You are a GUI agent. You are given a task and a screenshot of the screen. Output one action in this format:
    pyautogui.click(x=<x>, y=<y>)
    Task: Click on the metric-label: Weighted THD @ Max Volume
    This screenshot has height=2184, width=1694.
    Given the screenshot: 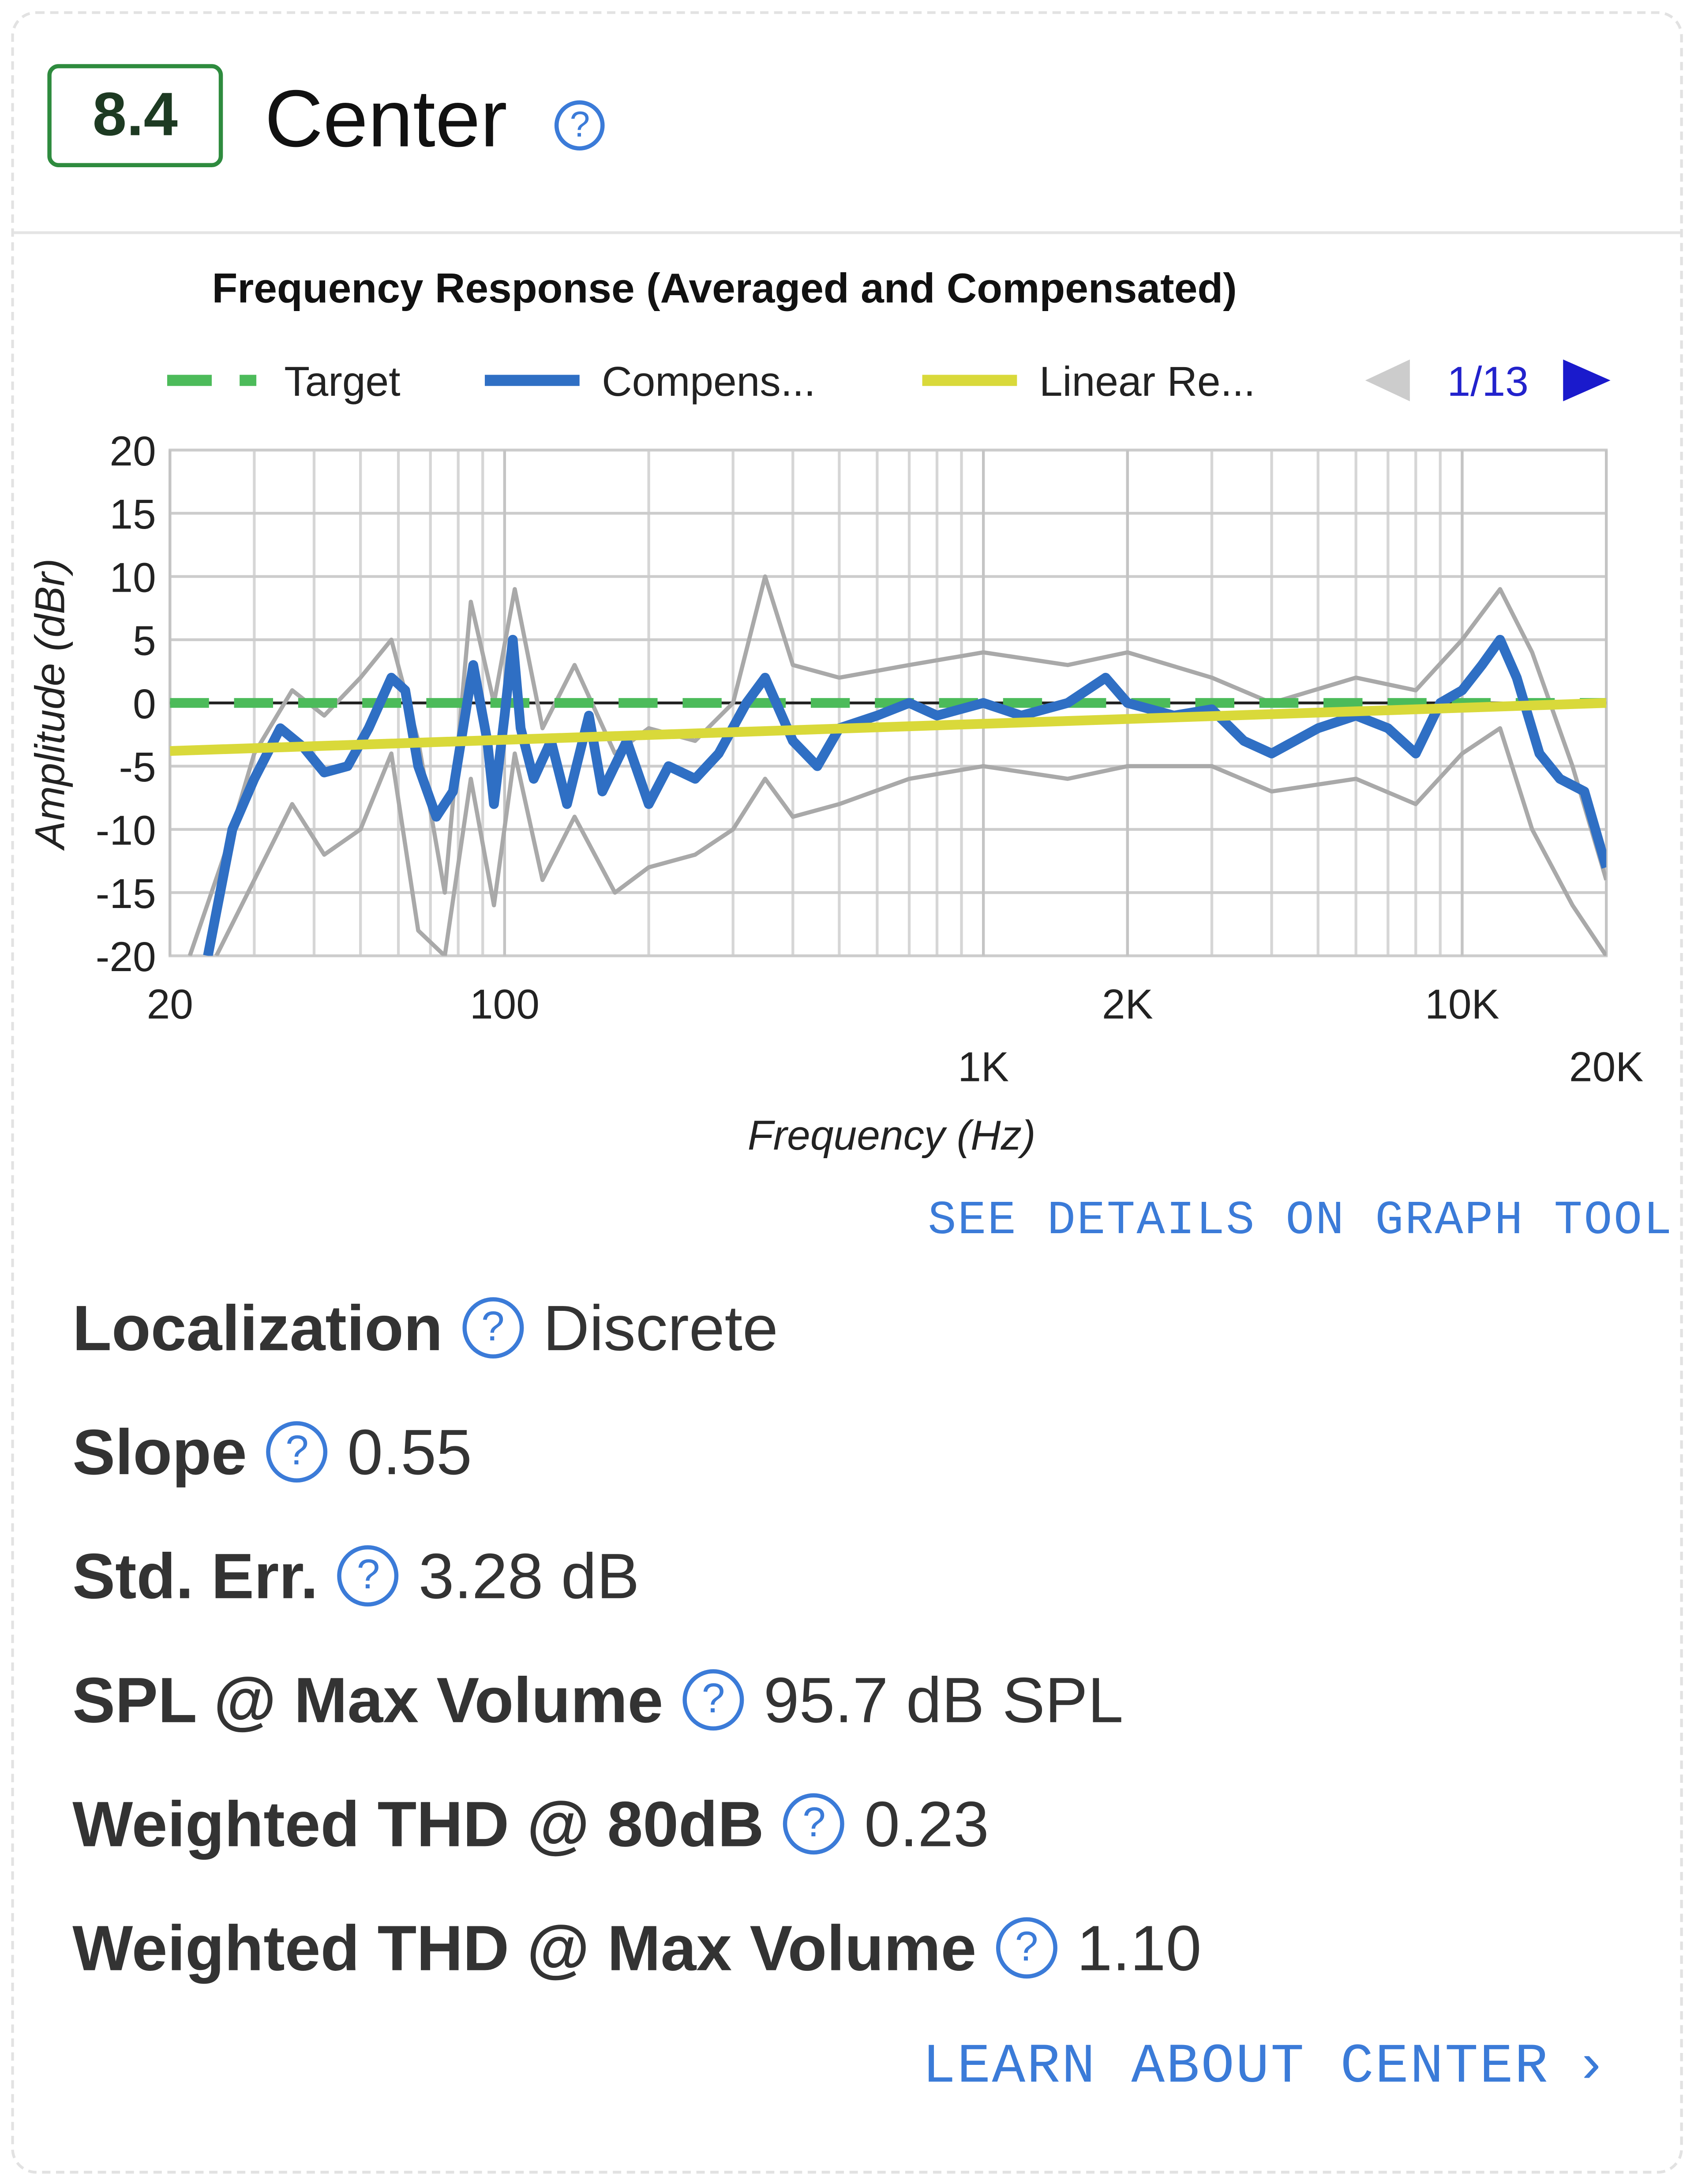 What is the action you would take?
    pyautogui.click(x=524, y=1948)
    